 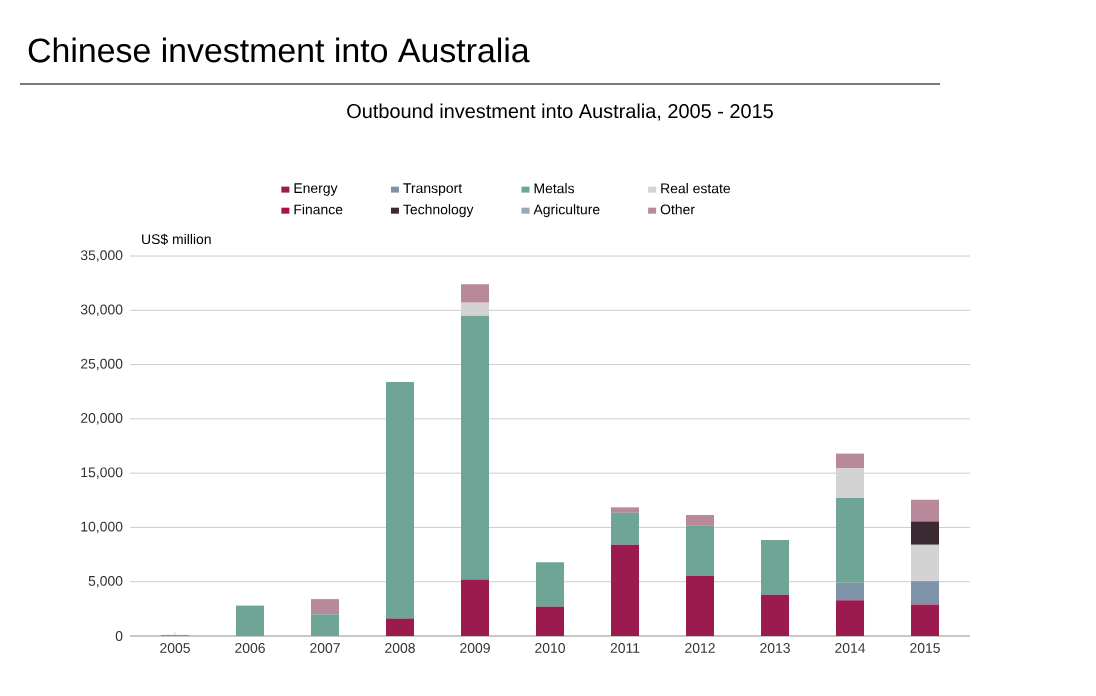 I want to click on chart-title: Chinese investment into Australia, so click(x=279, y=50).